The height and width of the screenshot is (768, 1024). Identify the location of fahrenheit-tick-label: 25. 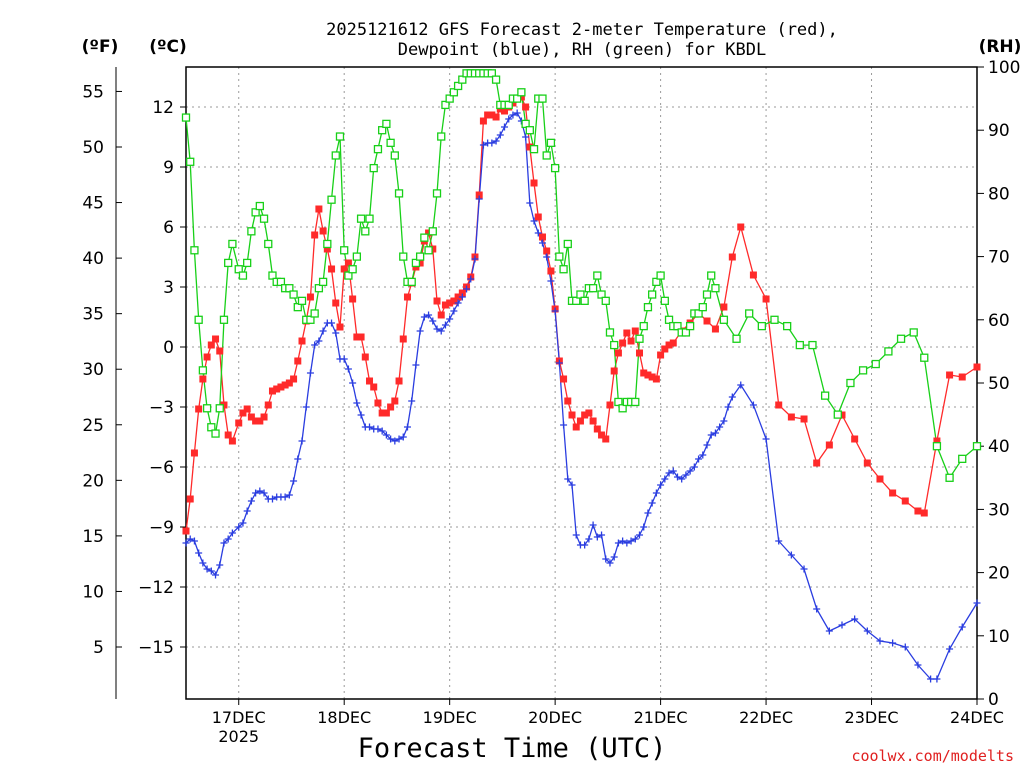
(93, 426).